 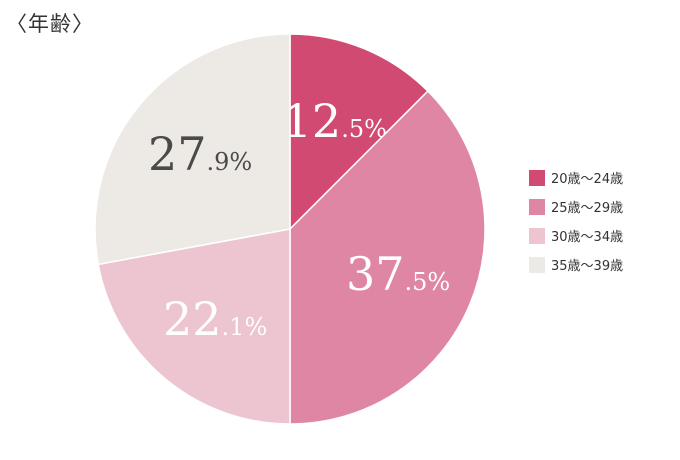 What do you see at coordinates (587, 266) in the screenshot?
I see `legend-label: 35歳～39歳` at bounding box center [587, 266].